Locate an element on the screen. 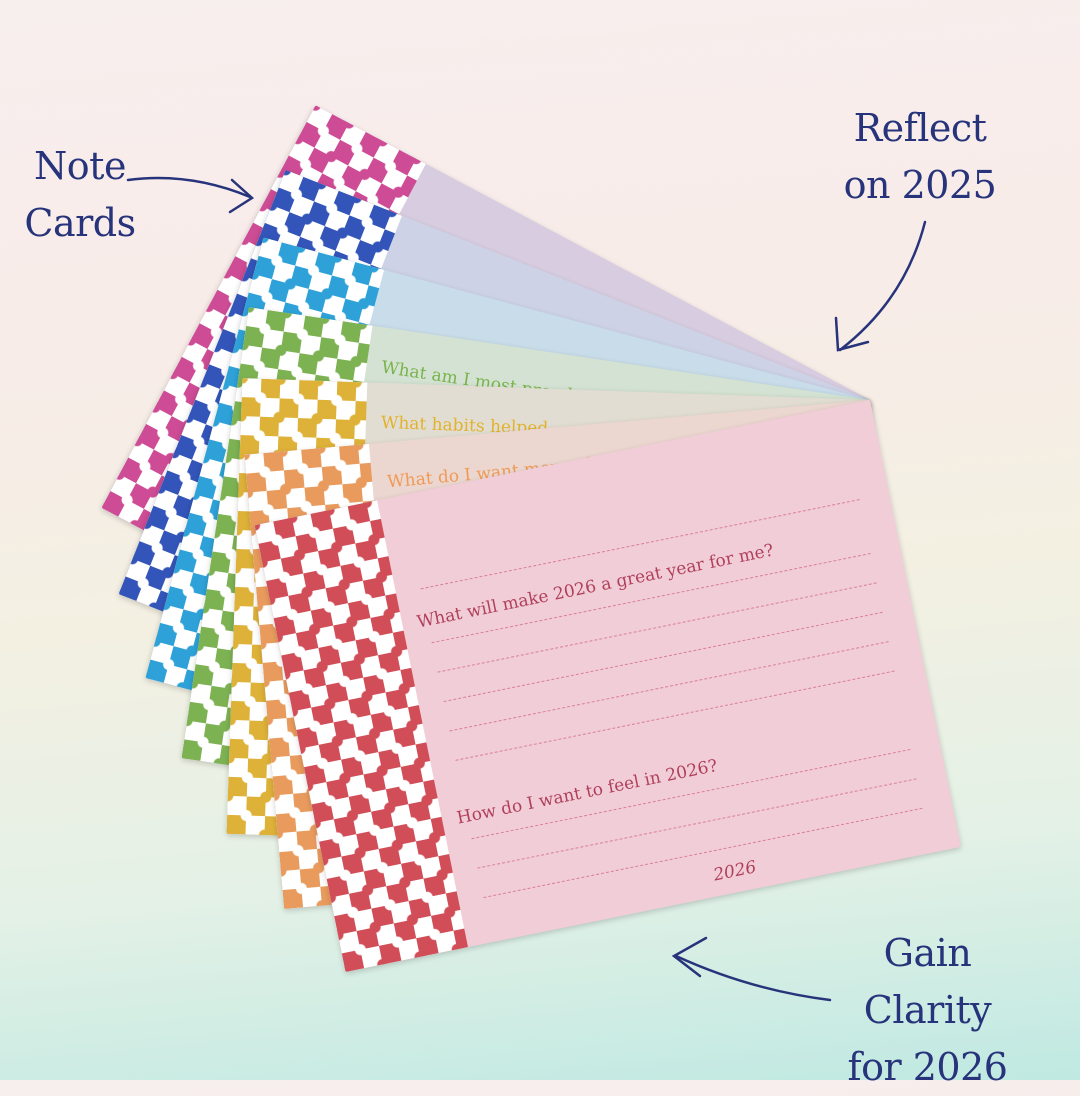 The image size is (1080, 1096). annotation-line: Note is located at coordinates (80, 166).